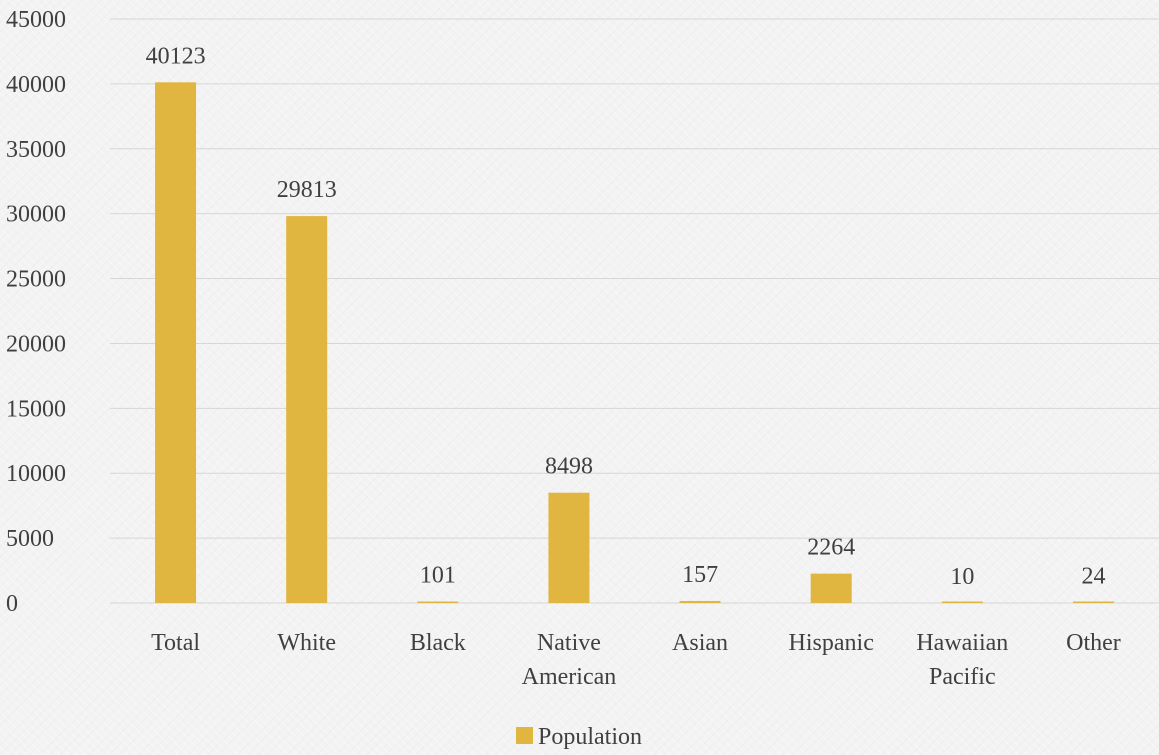  What do you see at coordinates (36, 215) in the screenshot?
I see `y-tick-label: 30000` at bounding box center [36, 215].